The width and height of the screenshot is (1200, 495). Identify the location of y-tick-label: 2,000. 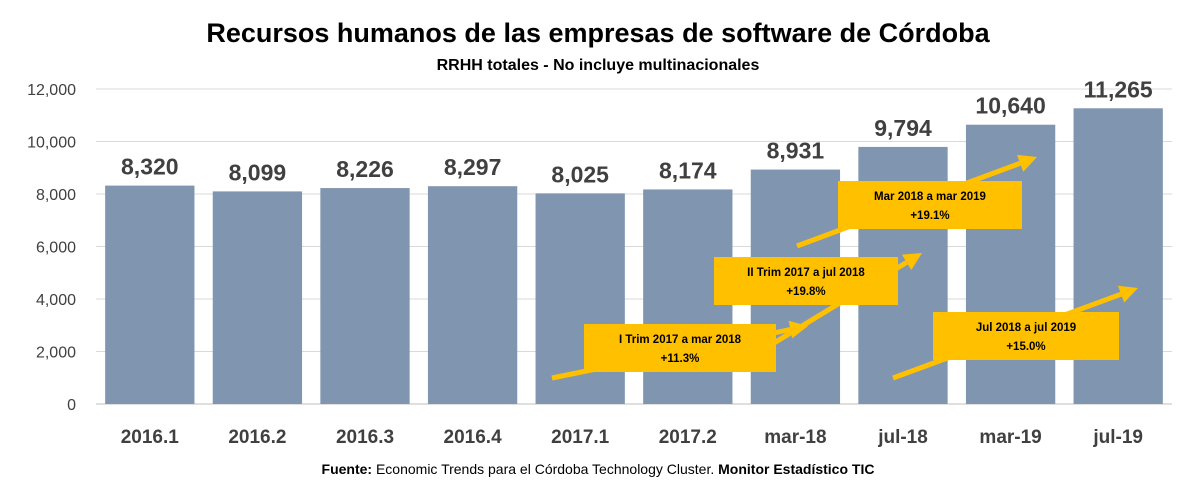
(56, 353).